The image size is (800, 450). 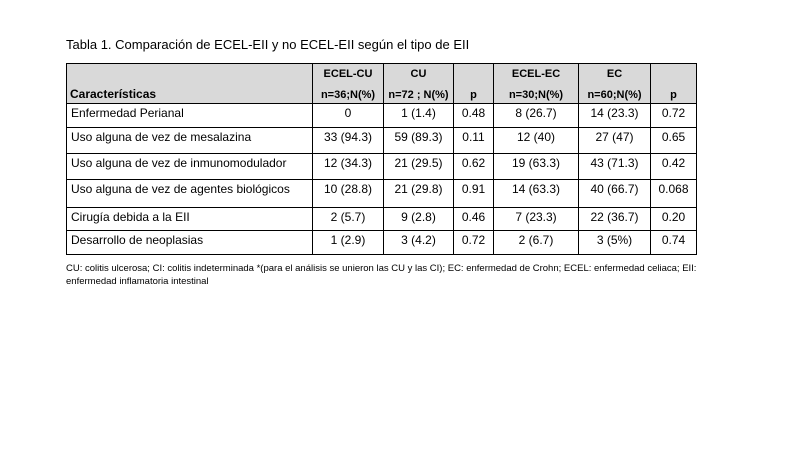 I want to click on table-cell: 33 (94.3), so click(x=348, y=140).